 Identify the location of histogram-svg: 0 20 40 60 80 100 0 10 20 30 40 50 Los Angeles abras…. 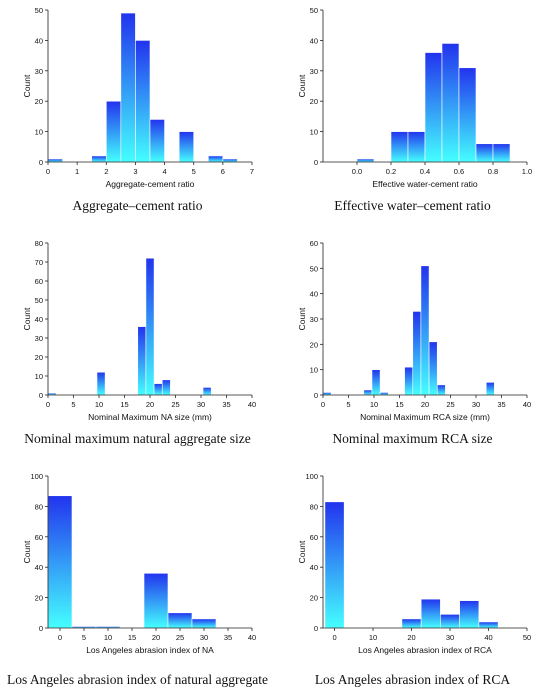
(414, 563).